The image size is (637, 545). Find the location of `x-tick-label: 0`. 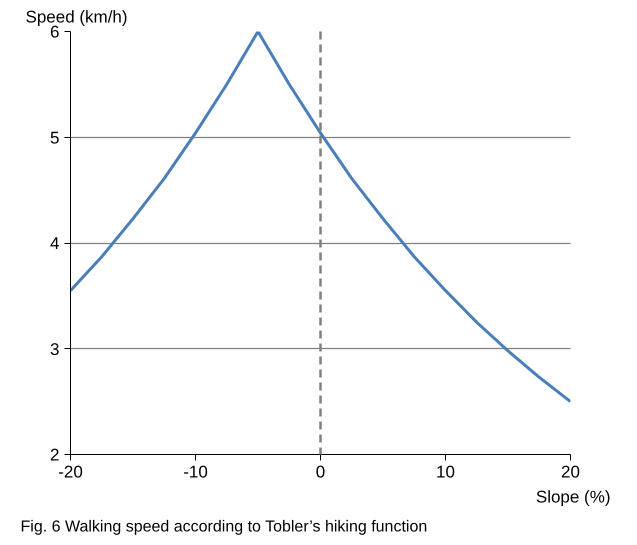

x-tick-label: 0 is located at coordinates (321, 472).